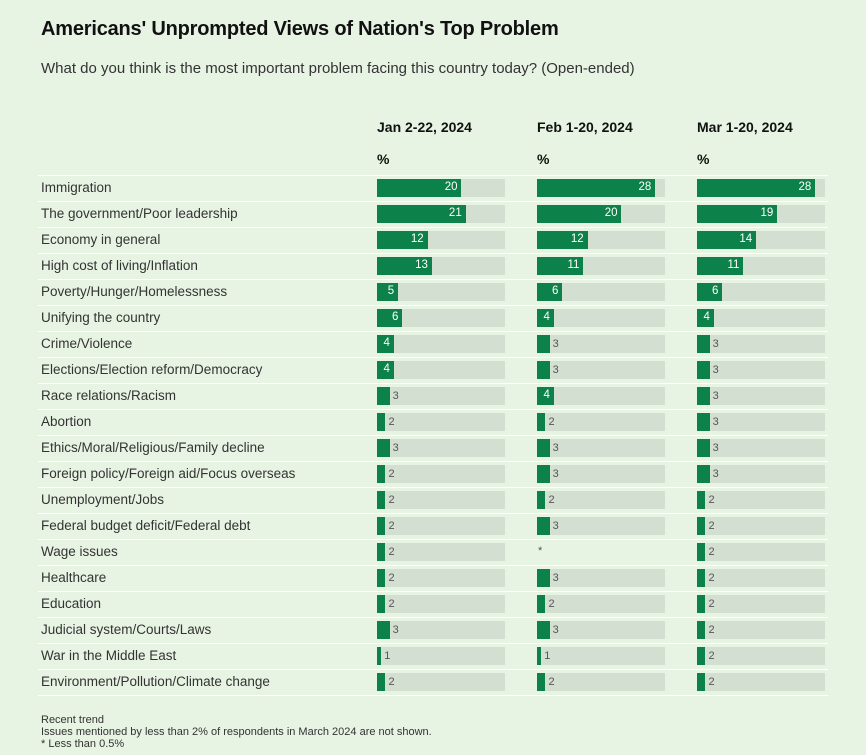 Image resolution: width=866 pixels, height=755 pixels. I want to click on value-label: 19, so click(767, 213).